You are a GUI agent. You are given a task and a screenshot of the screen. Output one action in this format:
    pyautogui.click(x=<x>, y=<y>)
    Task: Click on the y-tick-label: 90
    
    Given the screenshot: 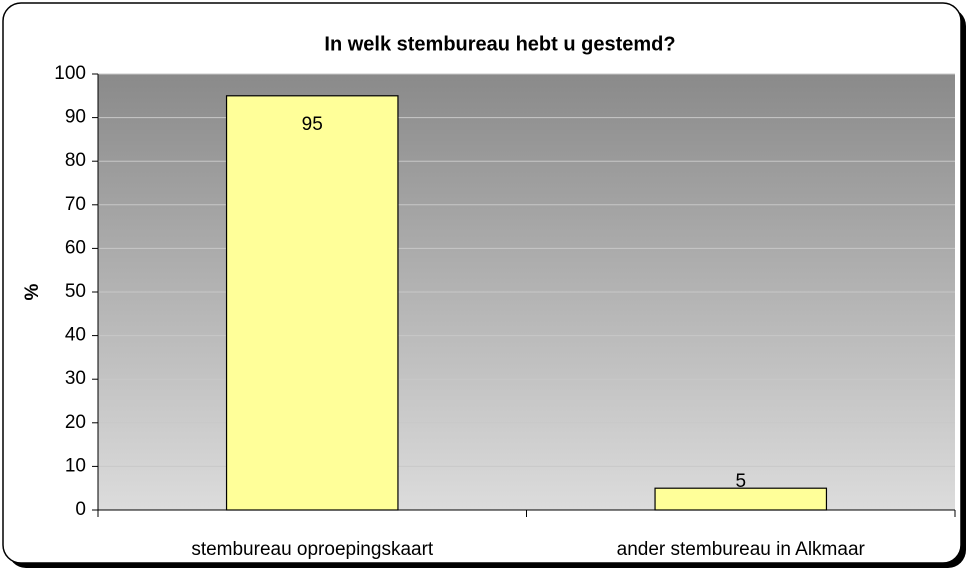 What is the action you would take?
    pyautogui.click(x=75, y=117)
    